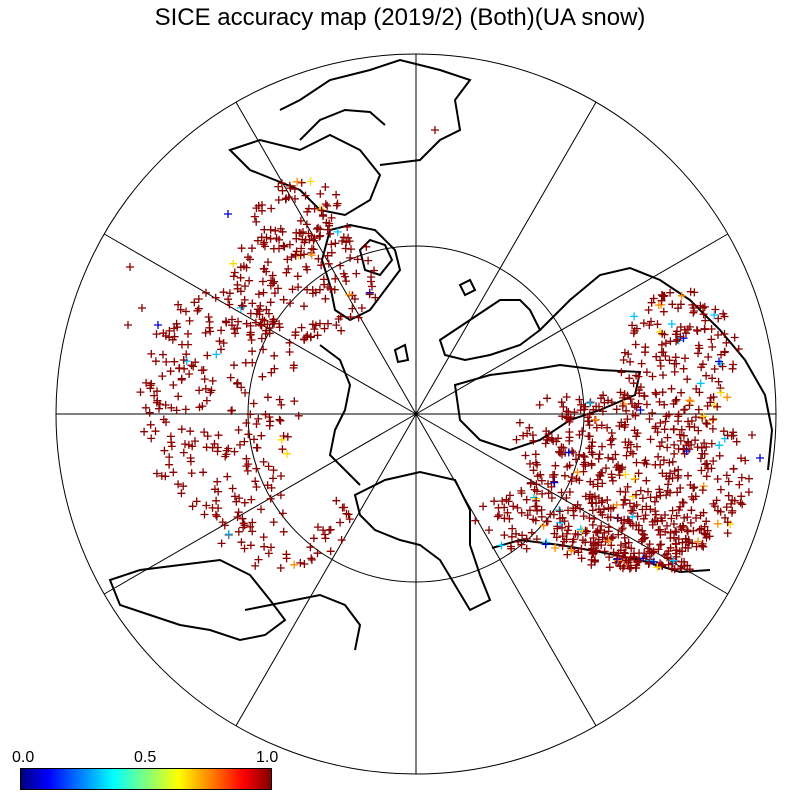  What do you see at coordinates (340, 415) in the screenshot?
I see `coastline-path` at bounding box center [340, 415].